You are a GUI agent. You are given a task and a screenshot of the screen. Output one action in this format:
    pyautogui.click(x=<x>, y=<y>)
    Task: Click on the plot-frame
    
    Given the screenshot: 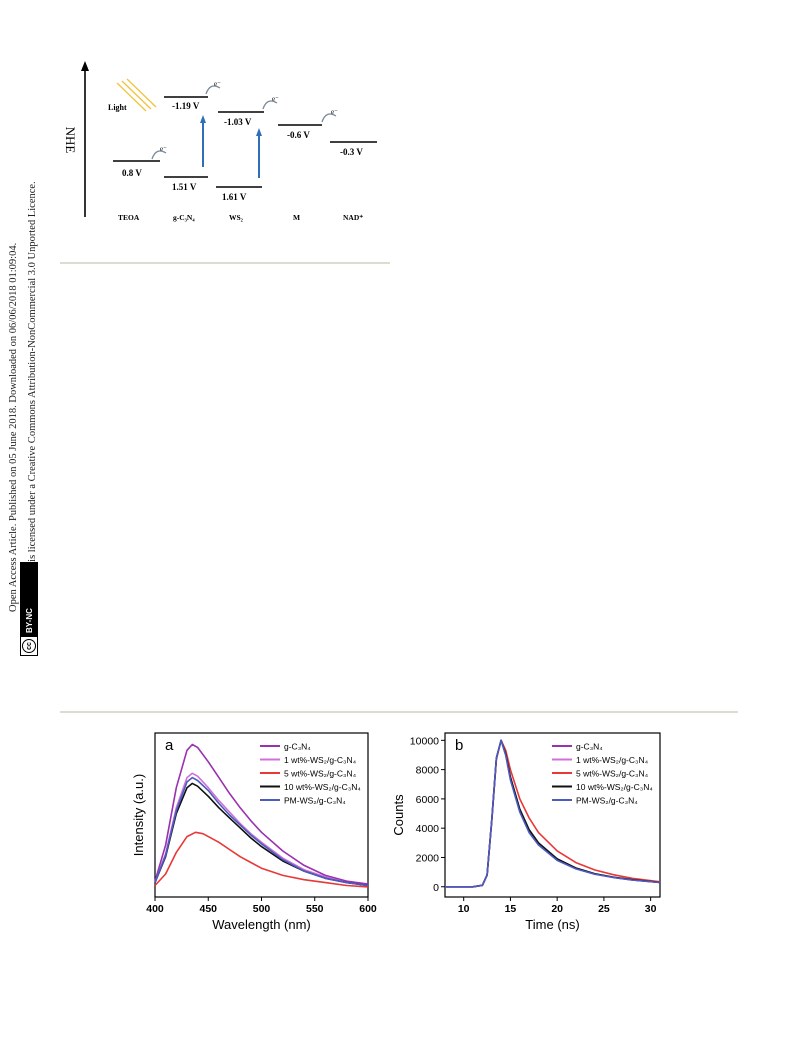 What is the action you would take?
    pyautogui.click(x=552, y=815)
    